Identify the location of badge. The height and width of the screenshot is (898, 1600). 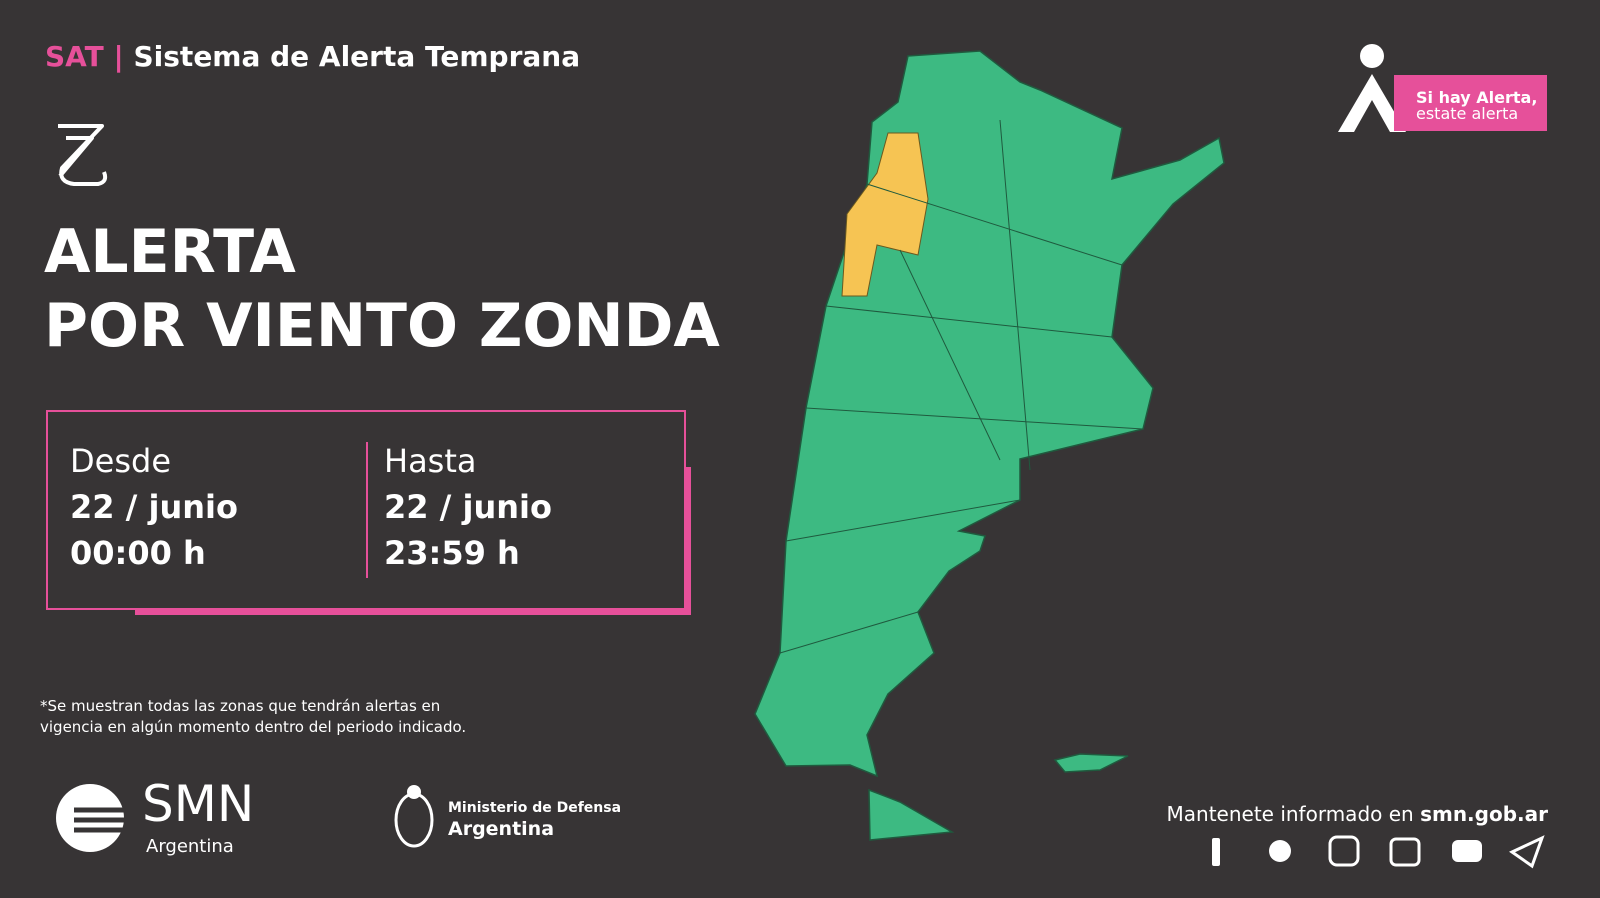
(1442, 88).